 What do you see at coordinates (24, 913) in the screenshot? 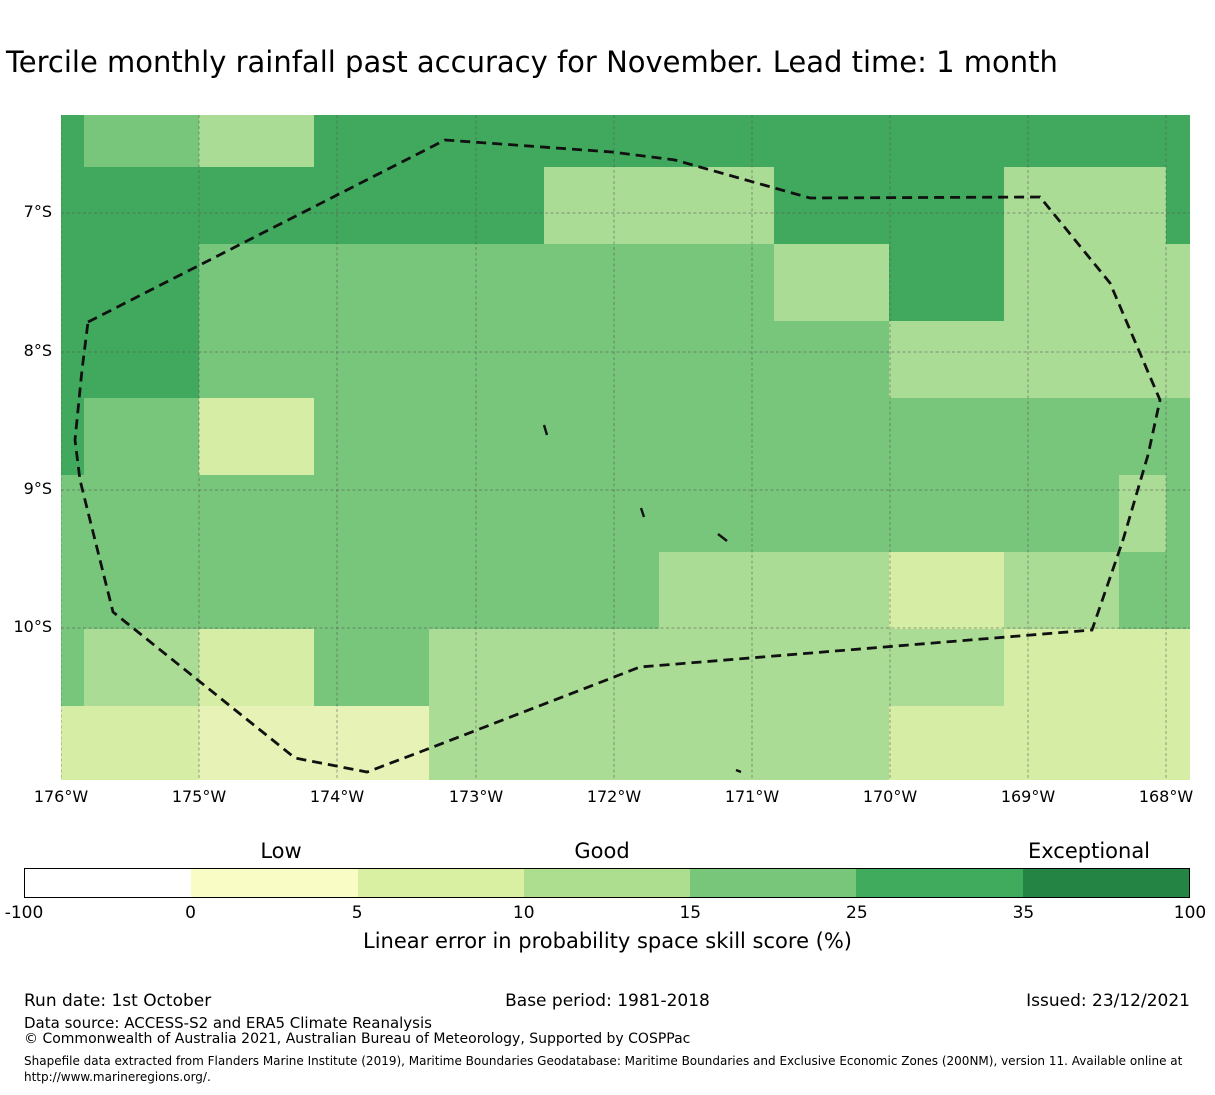
I see `colorbar-tick-label: -100` at bounding box center [24, 913].